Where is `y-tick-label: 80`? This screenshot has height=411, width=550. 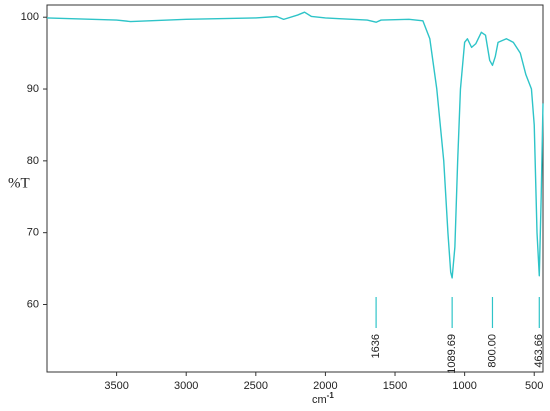 y-tick-label: 80 is located at coordinates (33, 161).